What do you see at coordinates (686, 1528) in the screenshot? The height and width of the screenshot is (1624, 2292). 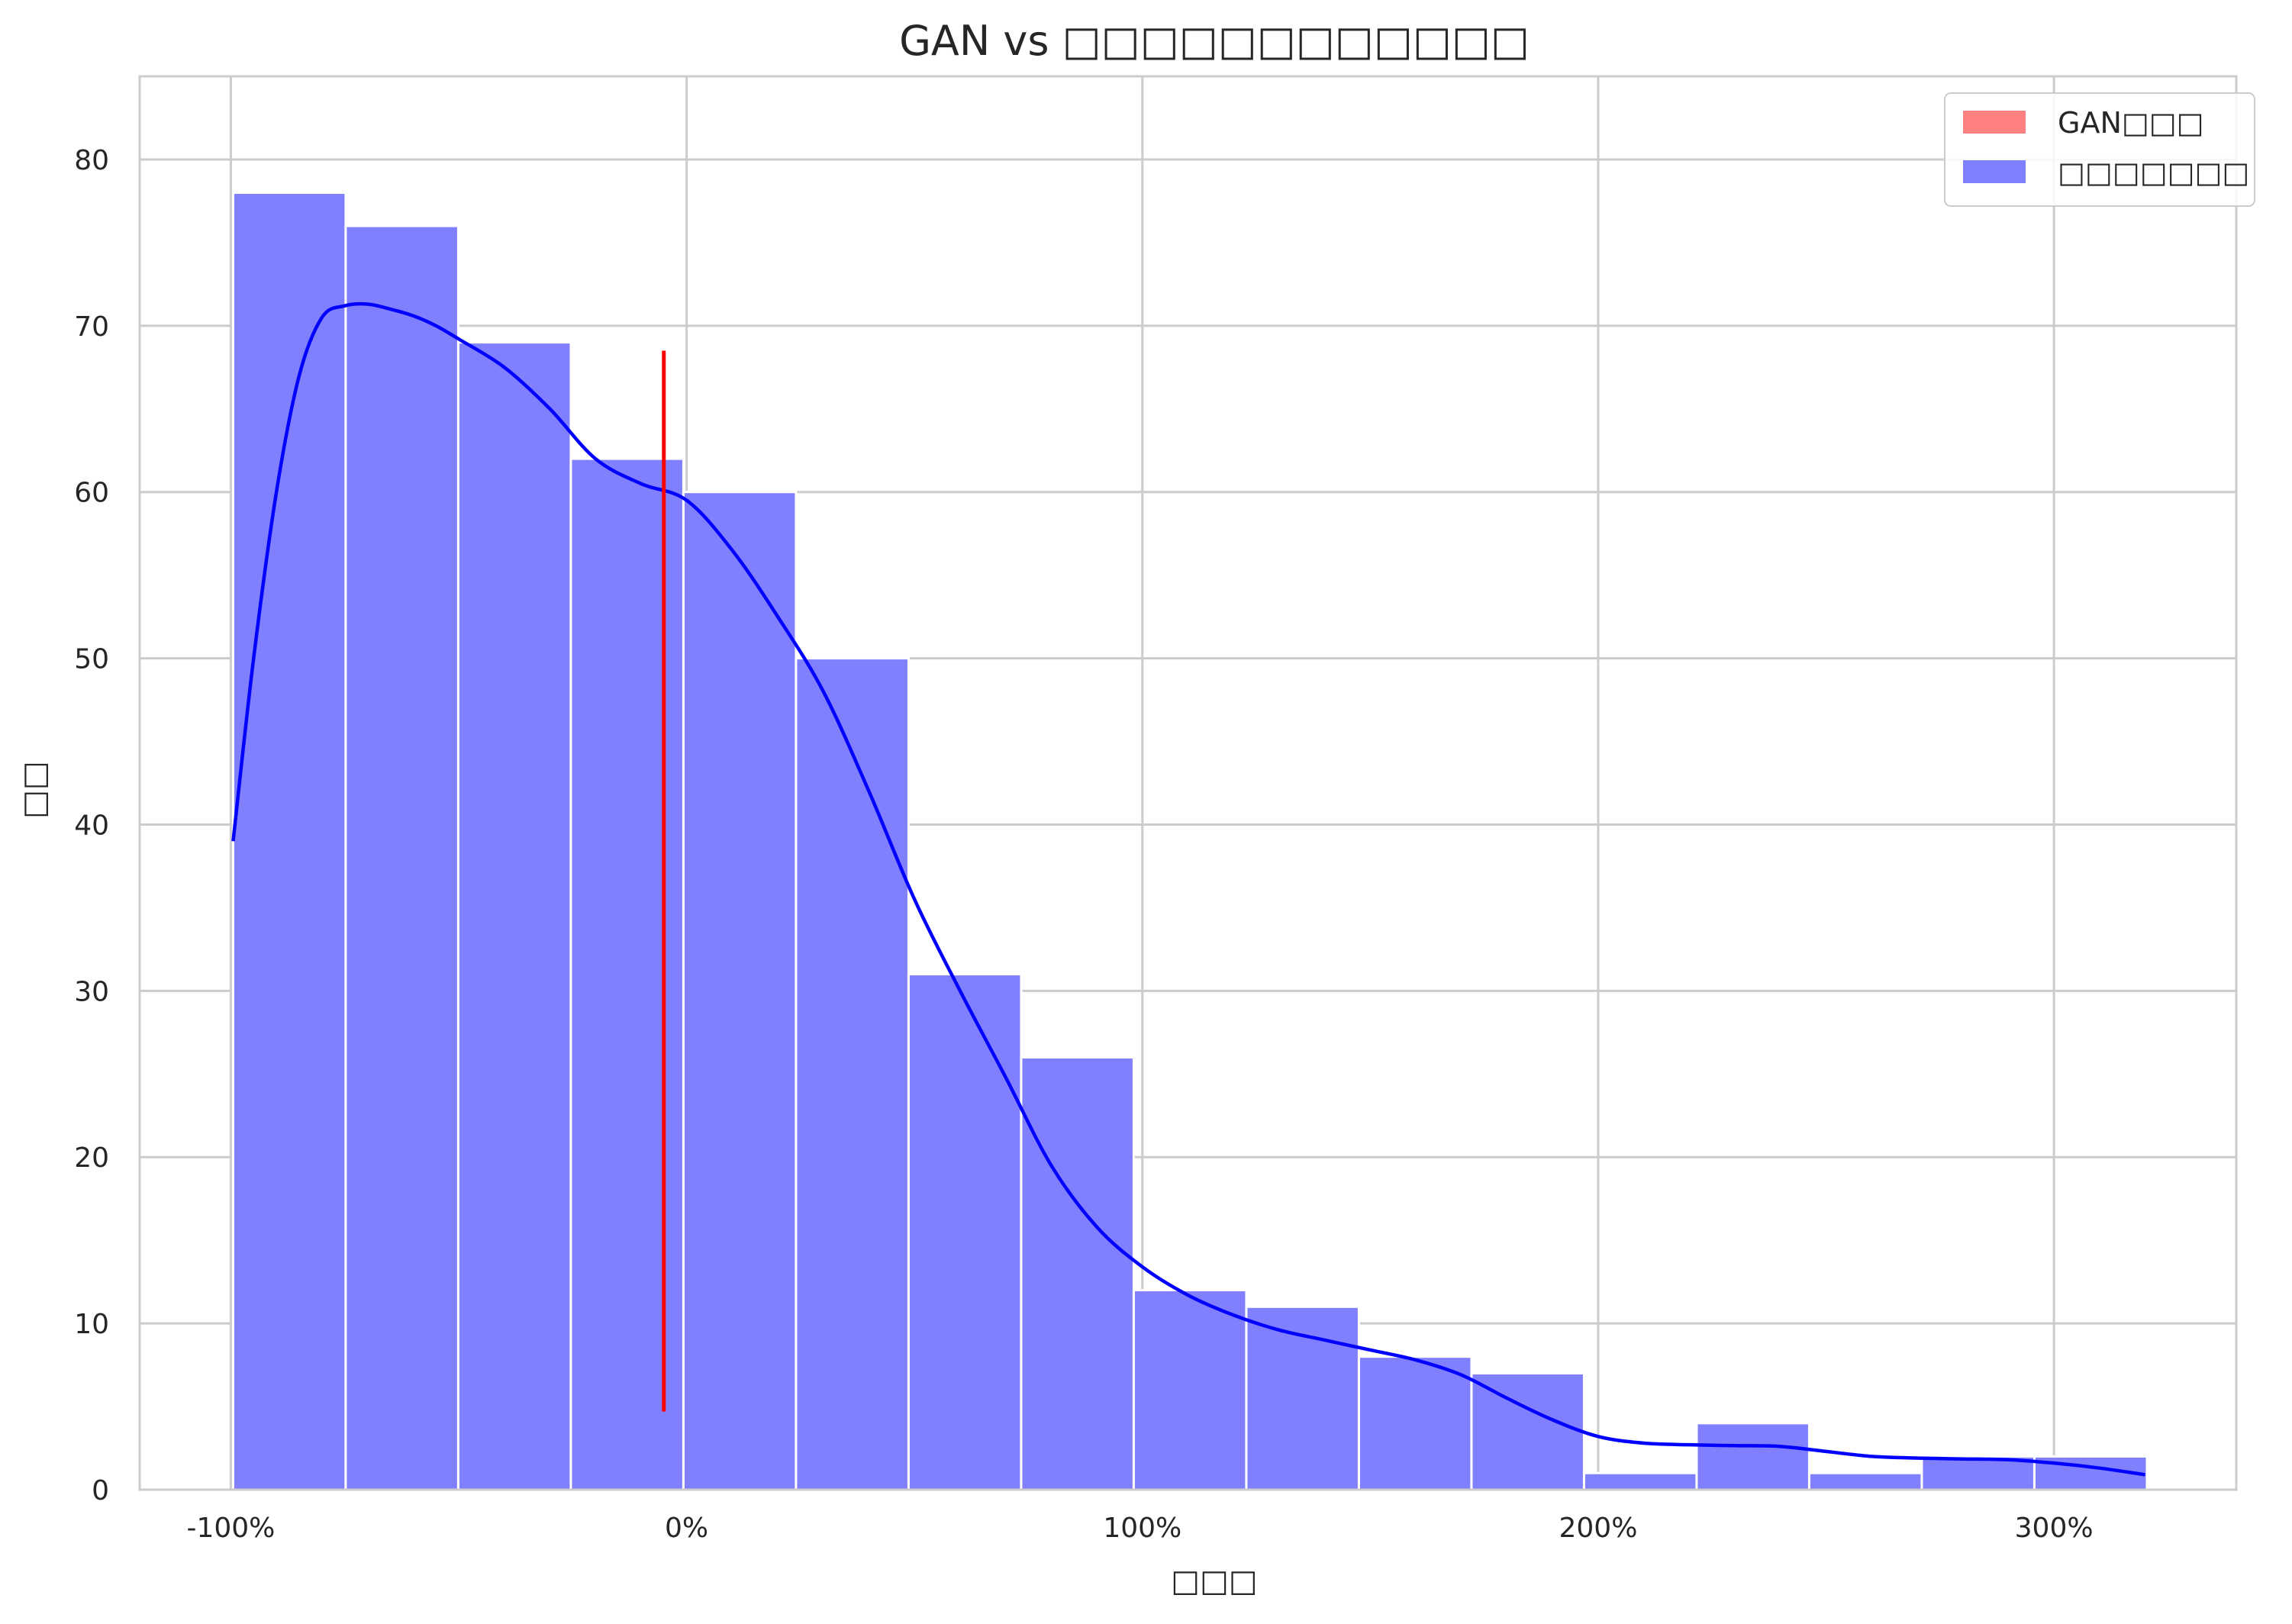 I see `x-tick-label: 0%` at bounding box center [686, 1528].